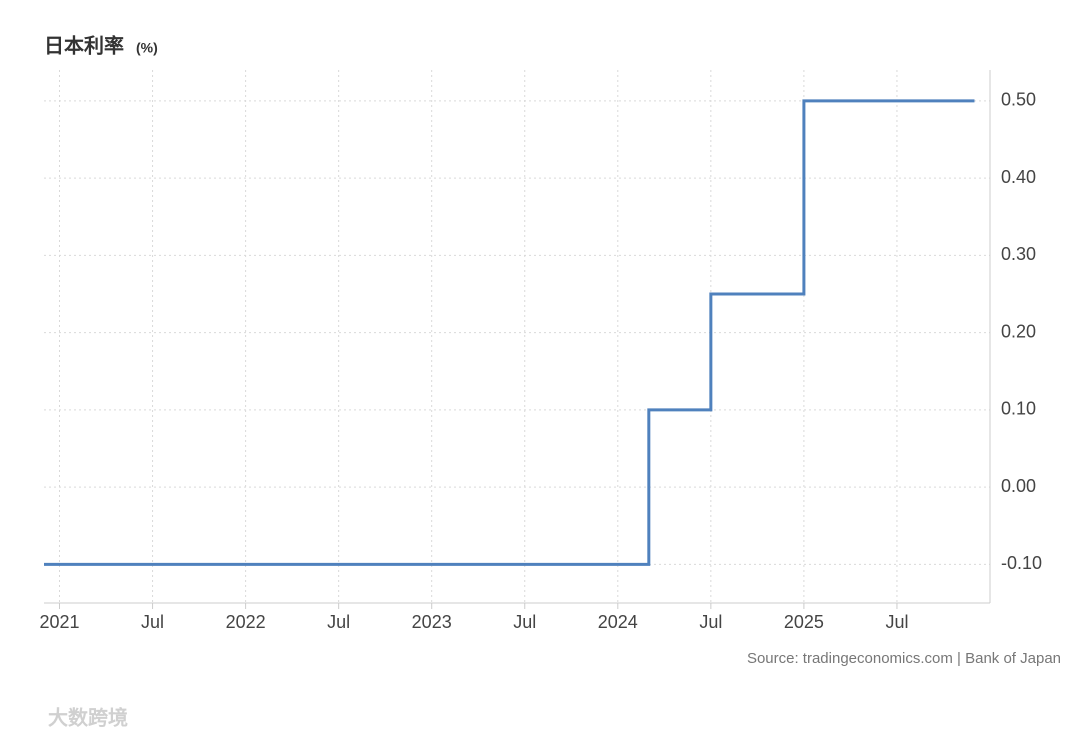 The image size is (1080, 738). Describe the element at coordinates (1018, 409) in the screenshot. I see `y-tick-label: 0.10` at that location.